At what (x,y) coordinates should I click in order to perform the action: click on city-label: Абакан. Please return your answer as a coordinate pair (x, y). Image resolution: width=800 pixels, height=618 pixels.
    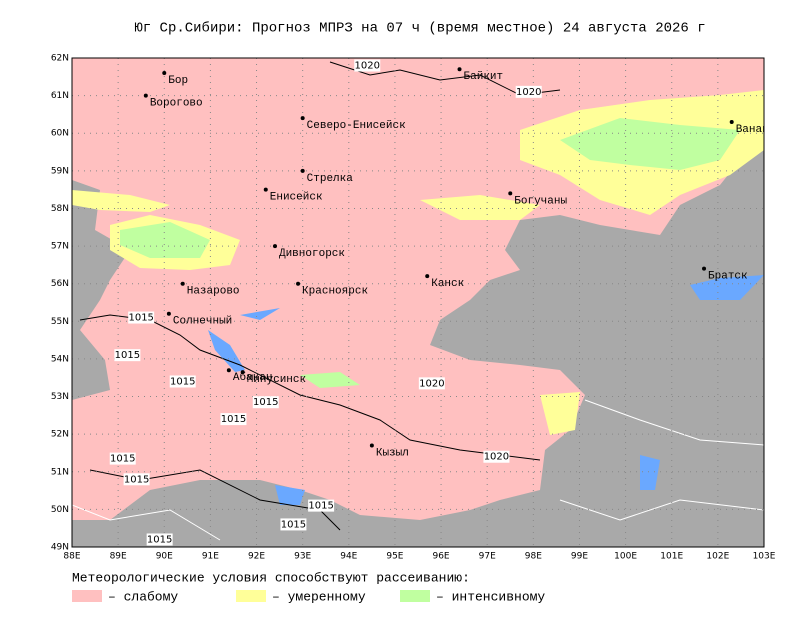
    Looking at the image, I should click on (253, 377).